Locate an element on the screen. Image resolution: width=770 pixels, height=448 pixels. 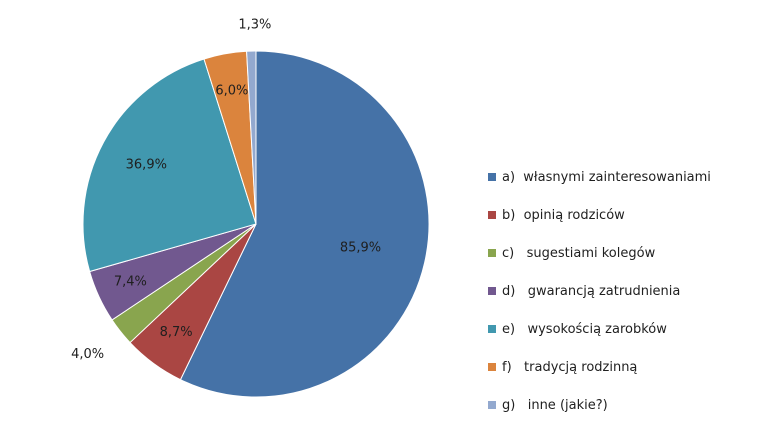
legend-label: a) własnymi zainteresowaniami is located at coordinates (606, 177).